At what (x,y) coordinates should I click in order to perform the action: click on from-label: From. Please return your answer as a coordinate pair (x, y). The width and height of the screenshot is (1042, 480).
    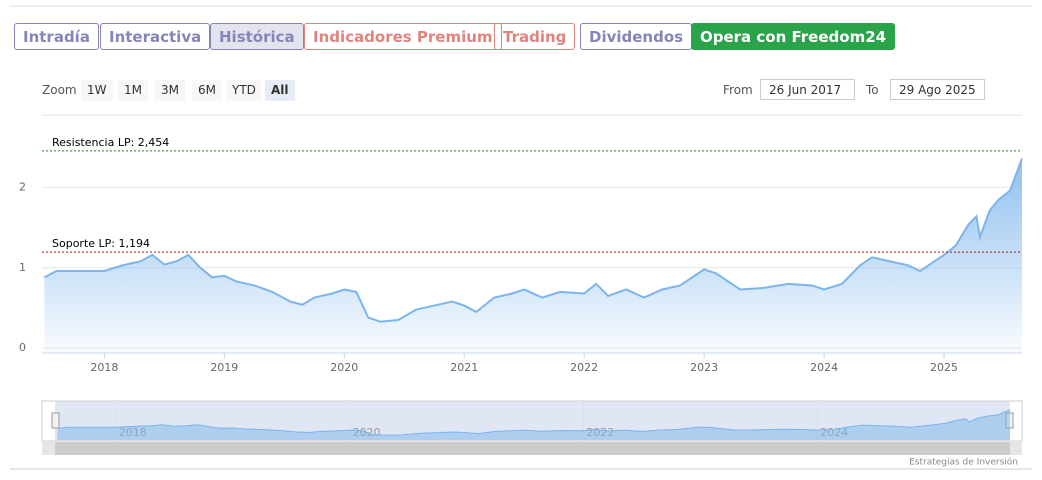
    Looking at the image, I should click on (738, 90).